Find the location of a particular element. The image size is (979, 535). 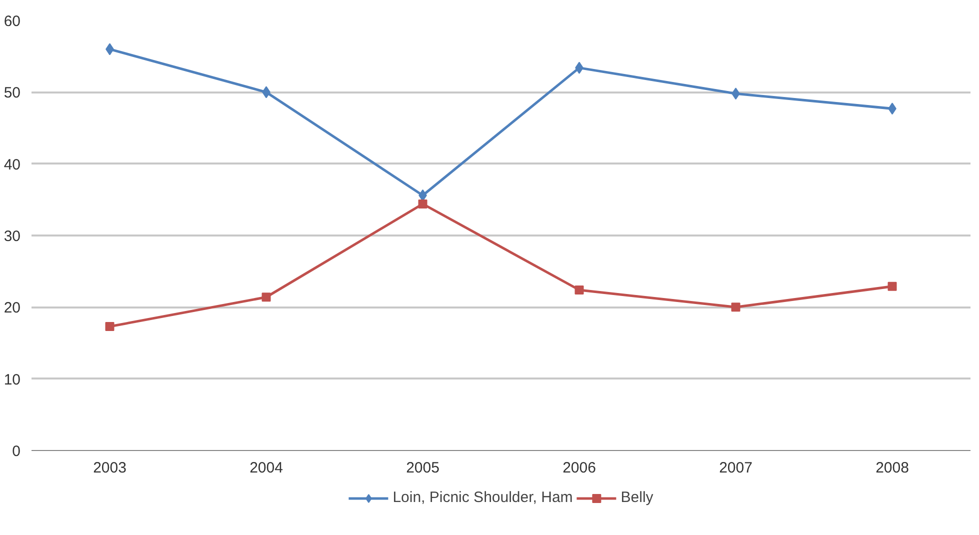

y-tick-label: 60 is located at coordinates (12, 21).